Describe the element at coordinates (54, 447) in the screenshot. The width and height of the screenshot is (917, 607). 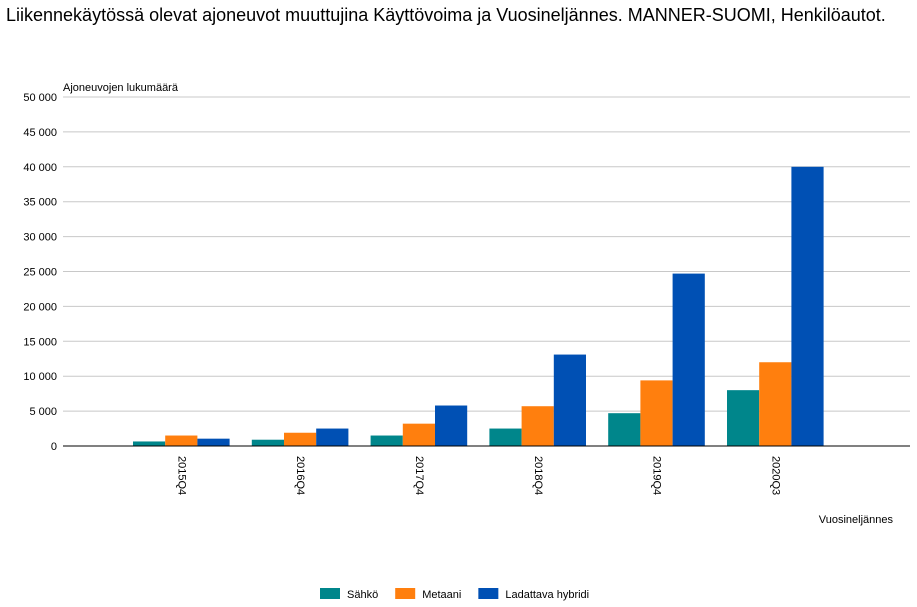
I see `y-tick-label: 0` at that location.